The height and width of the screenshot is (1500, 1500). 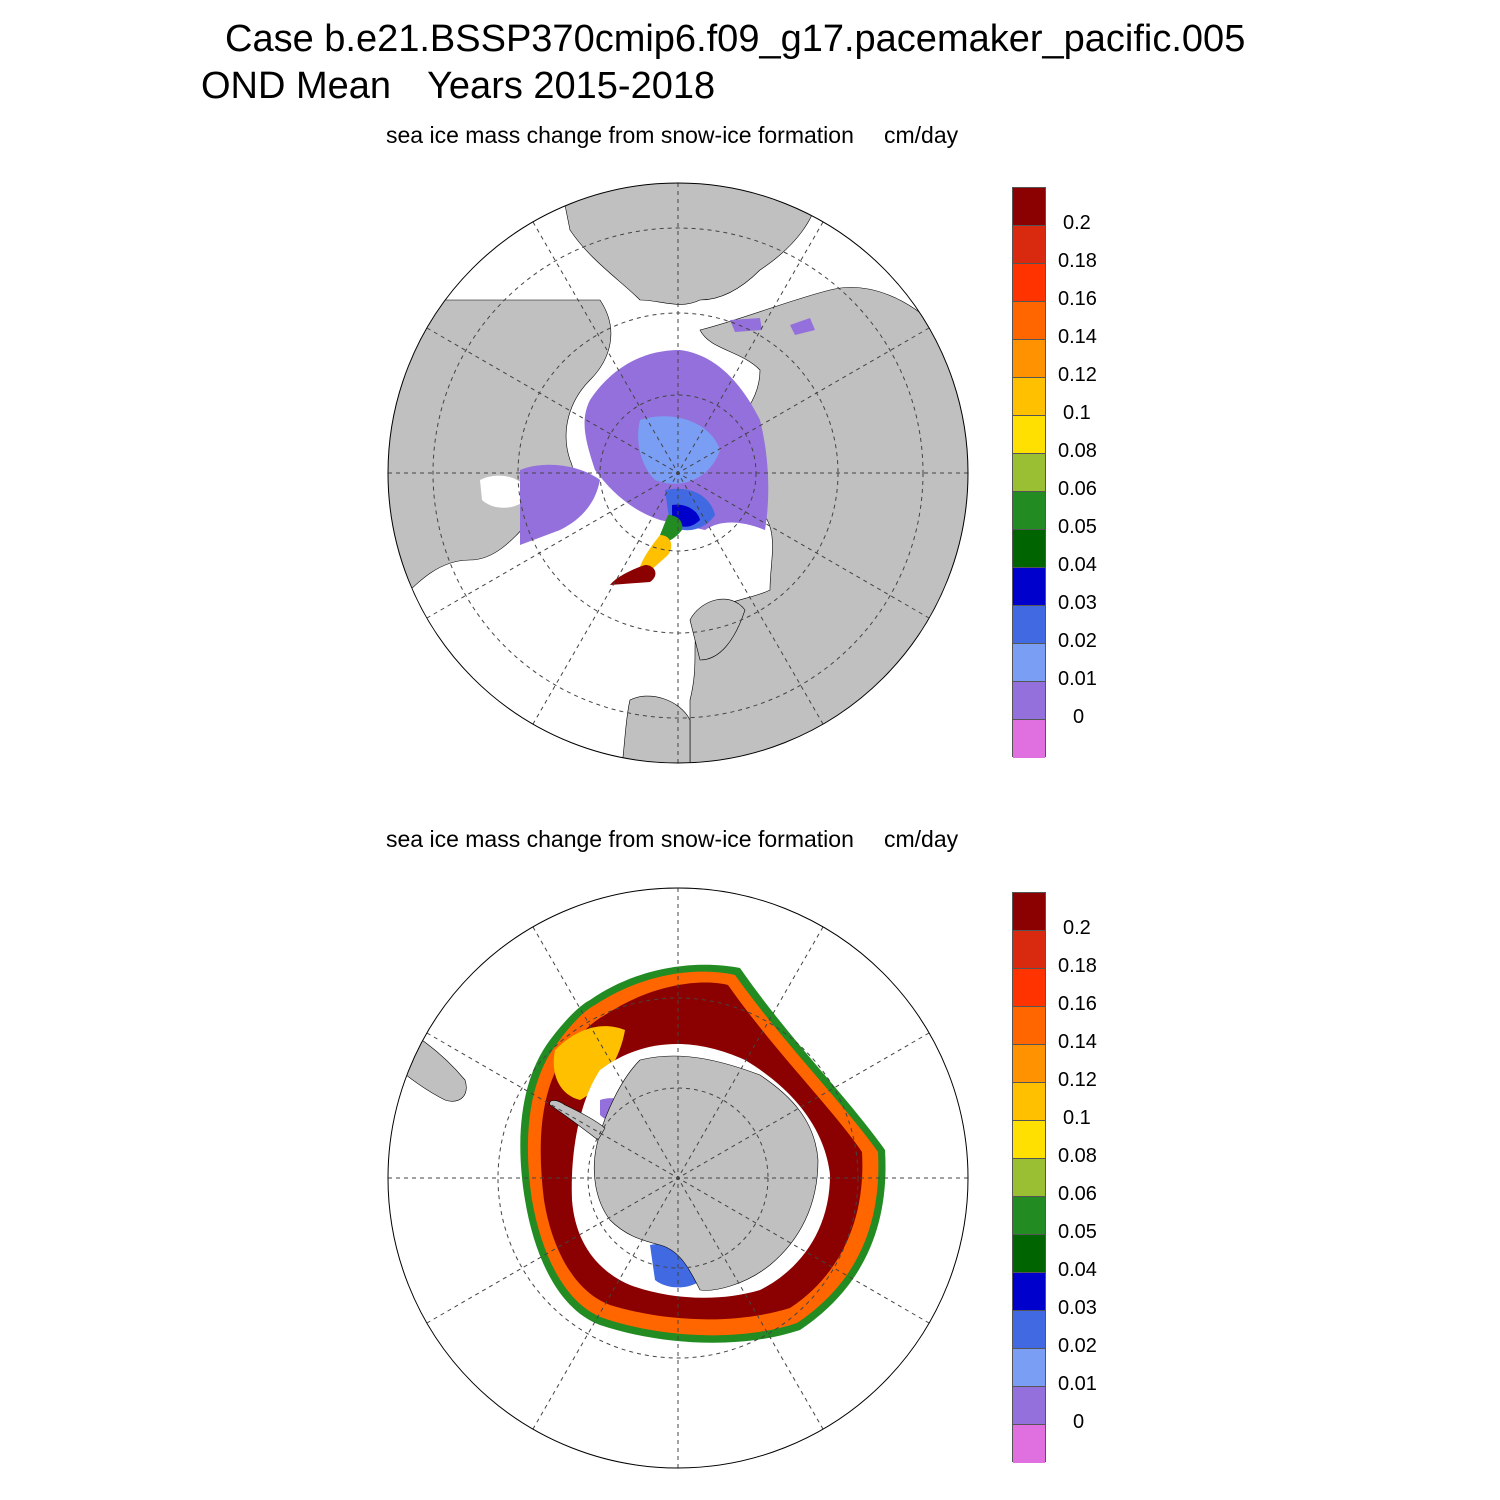 I want to click on panel1-units: cm/day, so click(x=921, y=135).